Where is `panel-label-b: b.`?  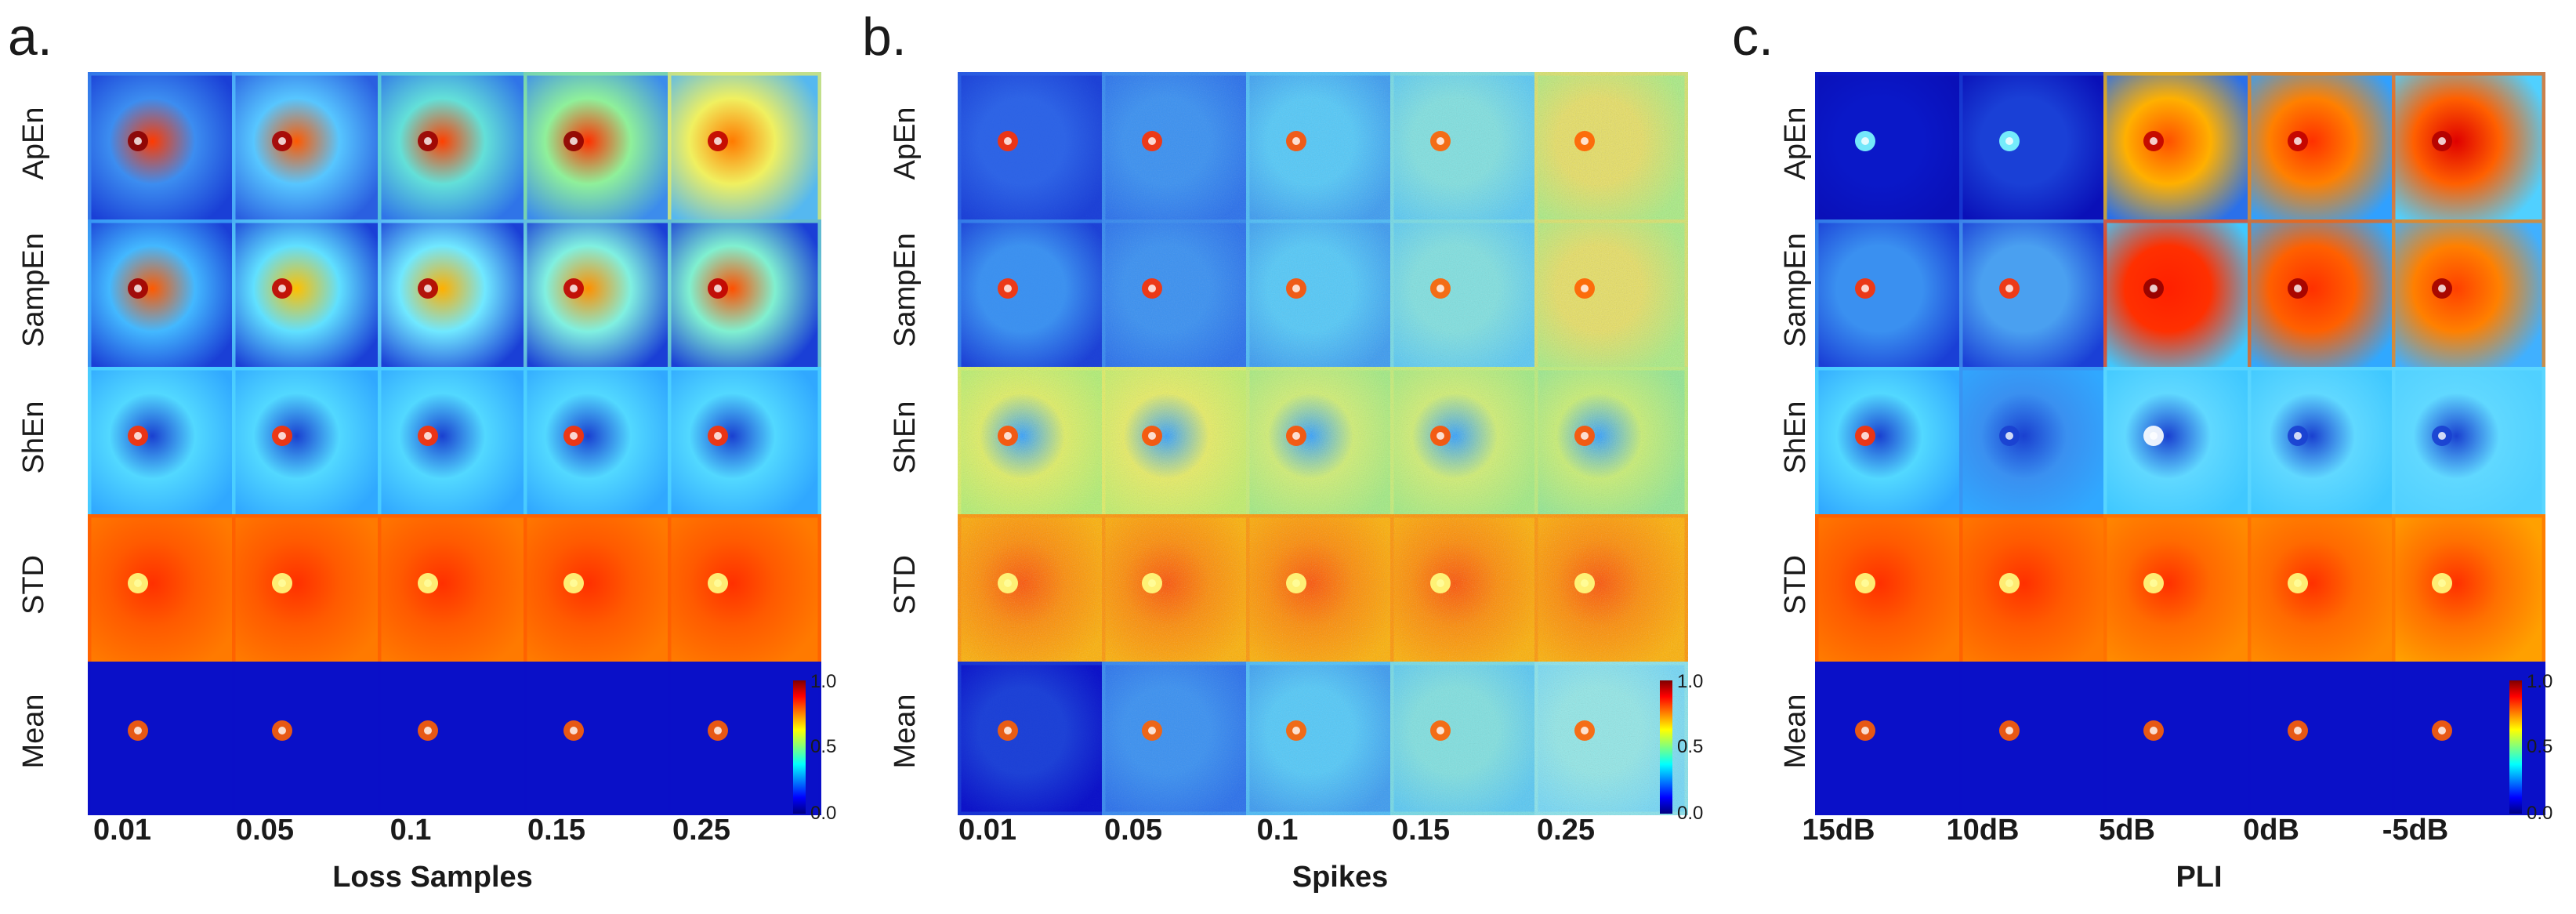
panel-label-b: b. is located at coordinates (884, 37).